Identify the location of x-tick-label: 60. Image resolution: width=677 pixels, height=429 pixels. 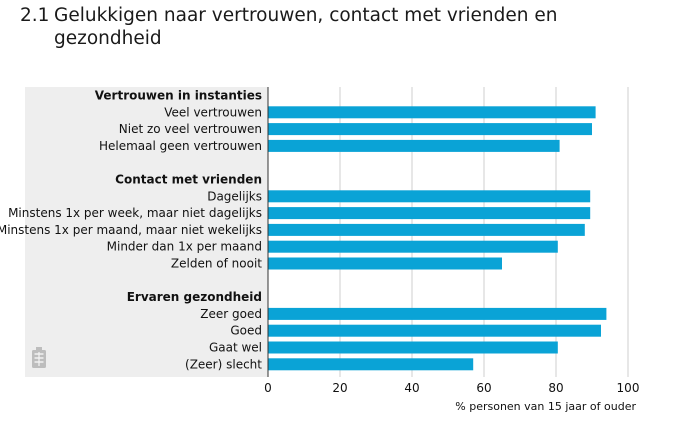
(483, 388).